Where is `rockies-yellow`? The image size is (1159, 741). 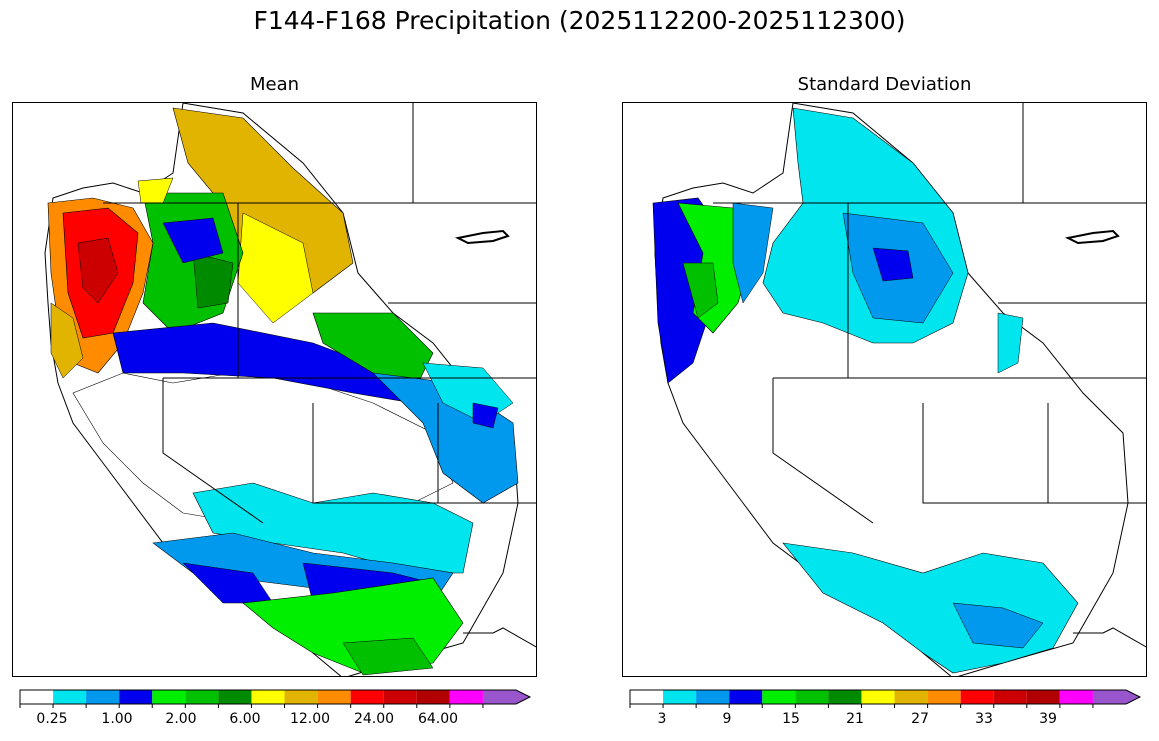
rockies-yellow is located at coordinates (275, 268).